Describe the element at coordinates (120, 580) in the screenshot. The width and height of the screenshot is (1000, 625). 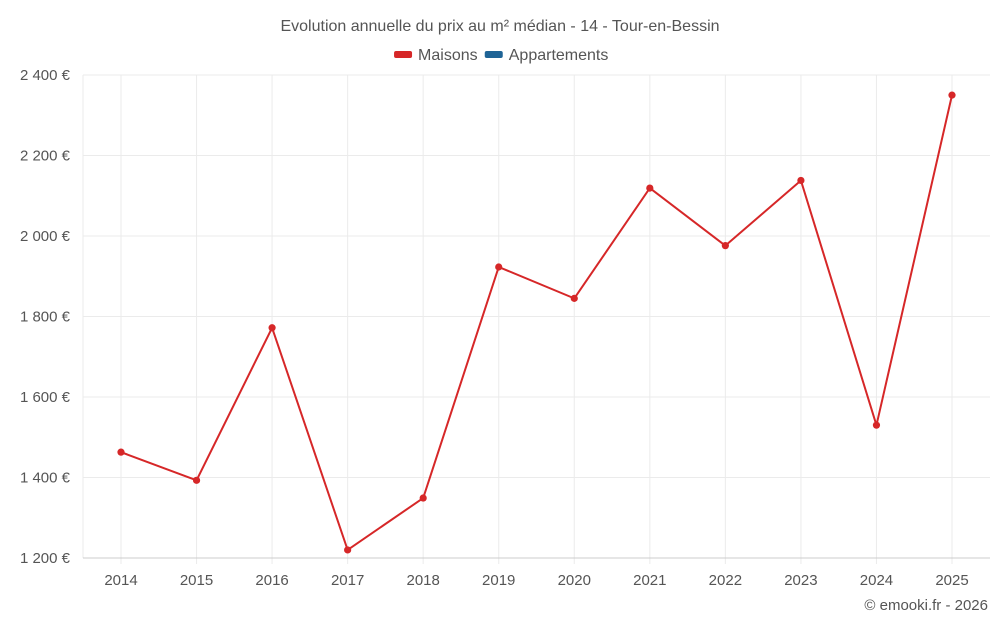
I see `x-tick-label: 2014` at that location.